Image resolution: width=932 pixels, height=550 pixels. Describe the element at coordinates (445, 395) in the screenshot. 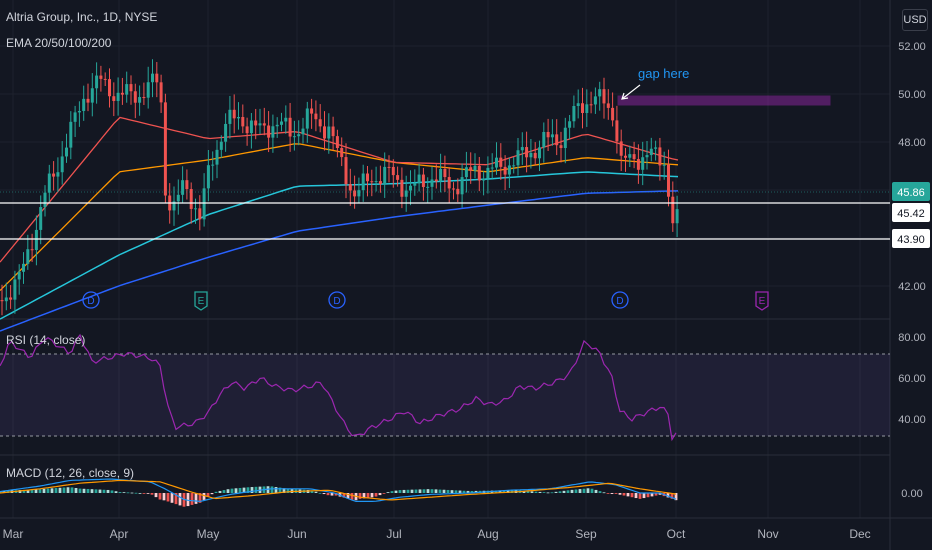

I see `rsi-band` at that location.